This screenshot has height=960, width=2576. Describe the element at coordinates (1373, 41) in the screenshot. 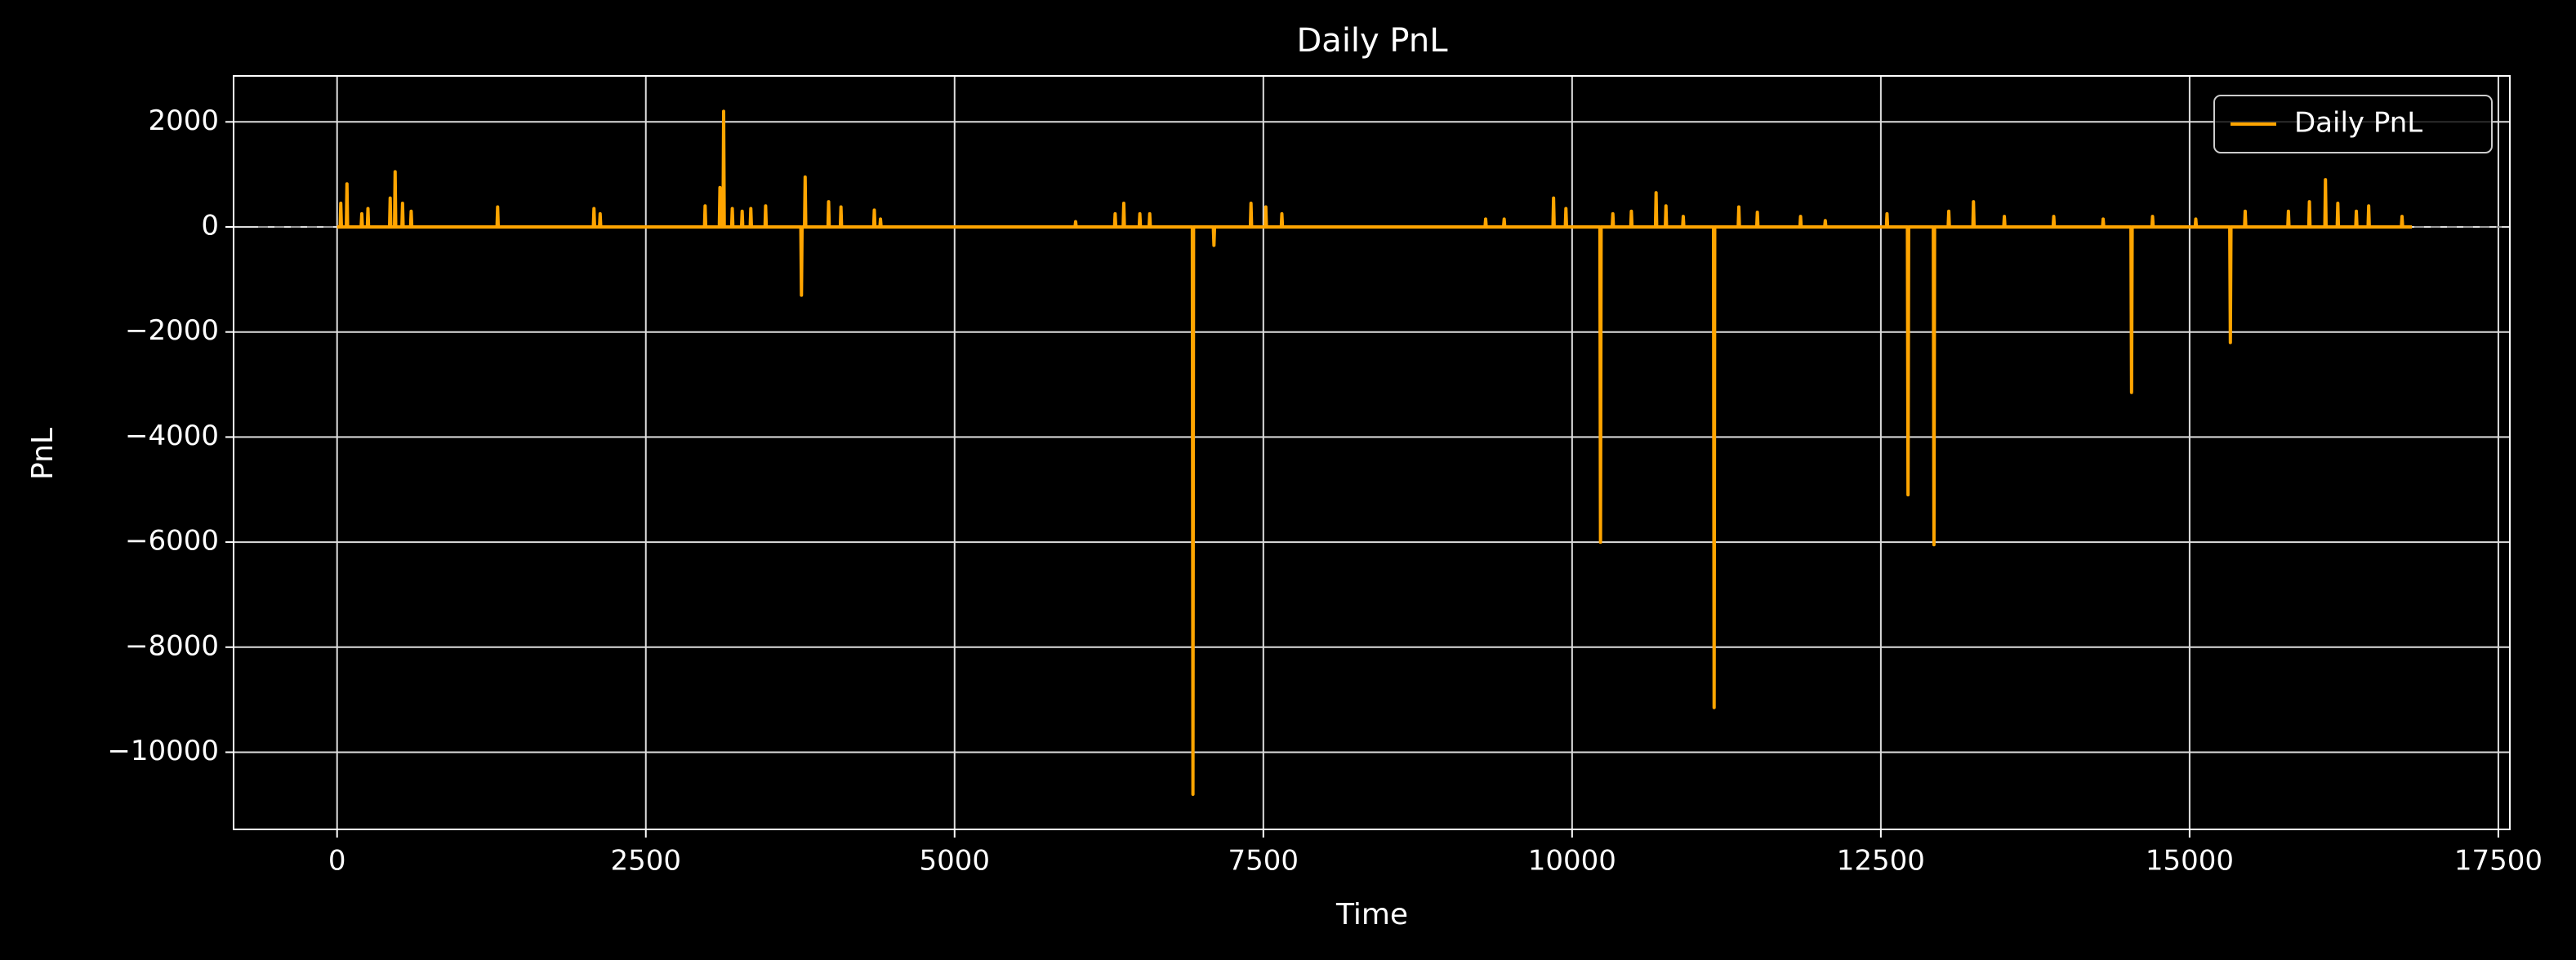

I see `chart-title: Daily PnL` at that location.